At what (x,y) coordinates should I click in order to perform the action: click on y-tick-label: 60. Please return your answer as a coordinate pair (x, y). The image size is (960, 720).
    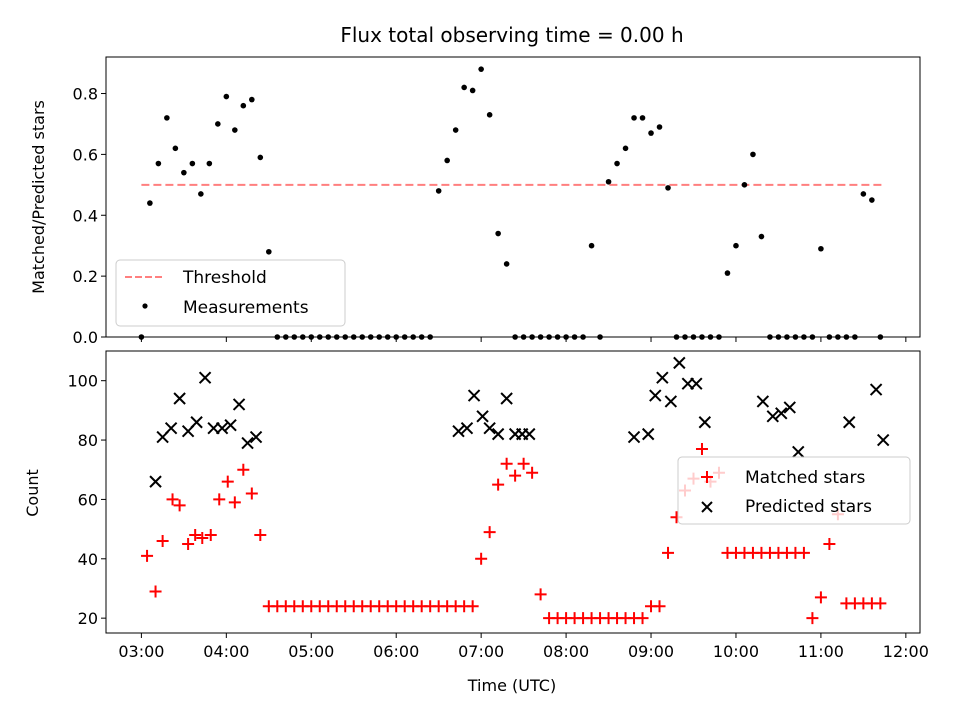
    Looking at the image, I should click on (88, 499).